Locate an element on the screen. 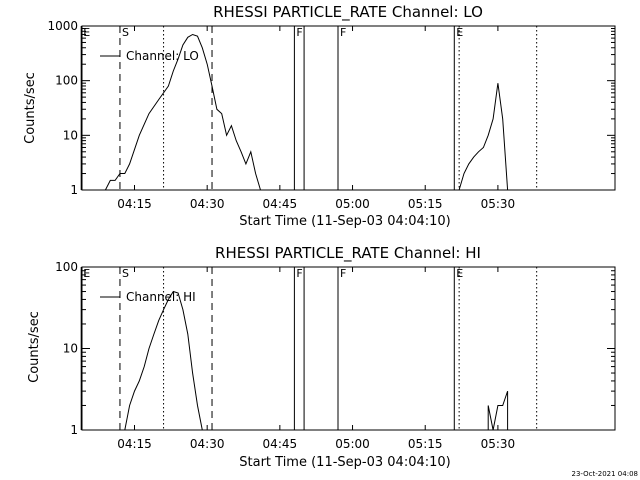 This screenshot has height=480, width=640. panel-lo-title: RHESSI PARTICLE_RATE Channel: LO is located at coordinates (348, 12).